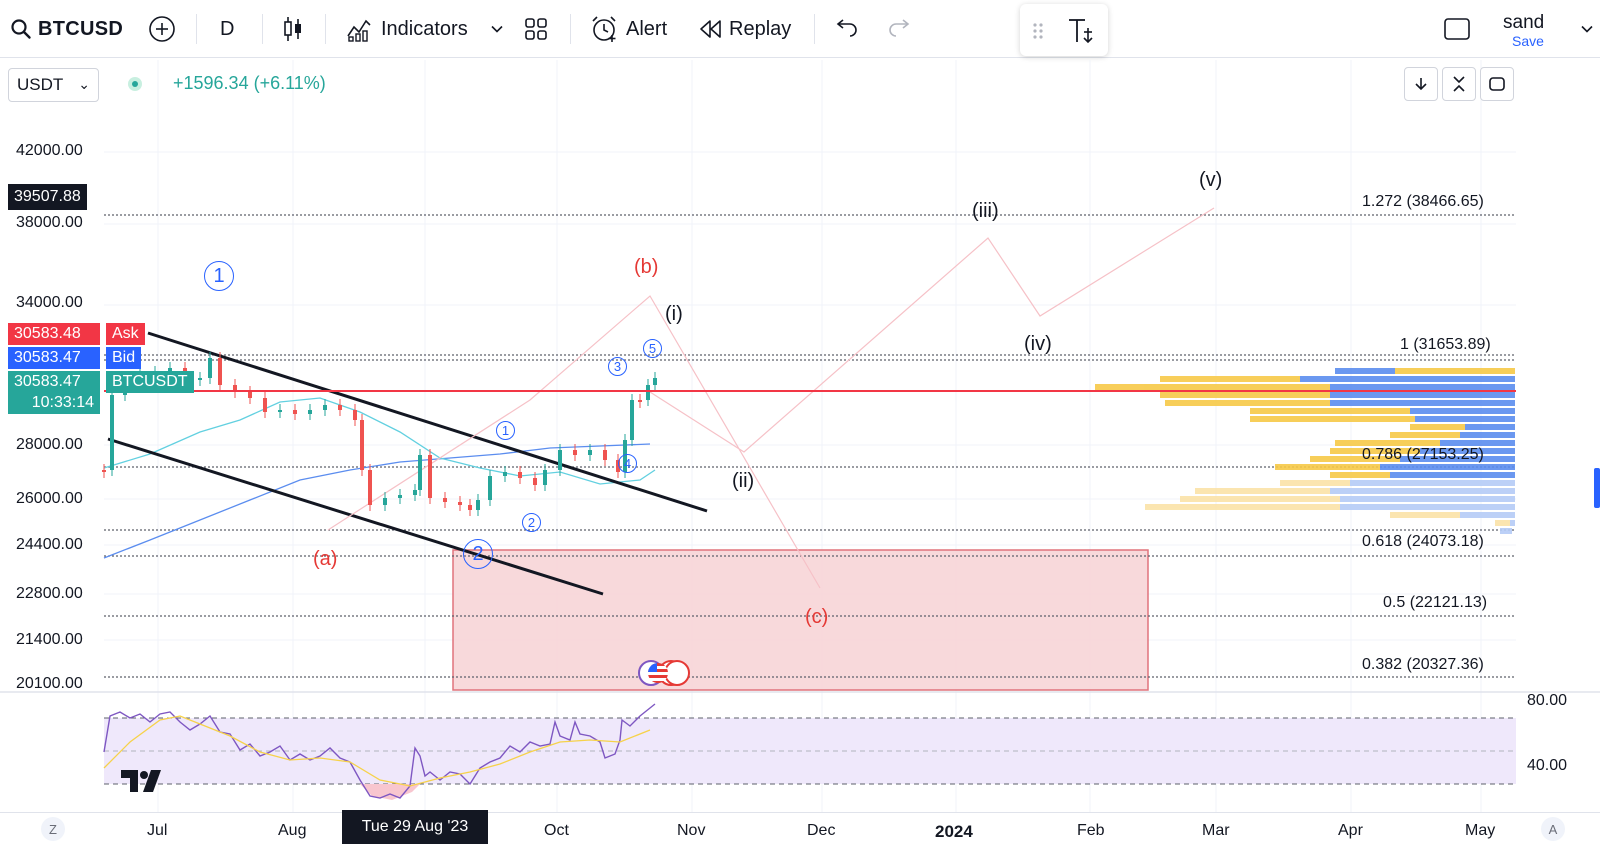  Describe the element at coordinates (647, 28) in the screenshot. I see `alert-label: Alert` at that location.